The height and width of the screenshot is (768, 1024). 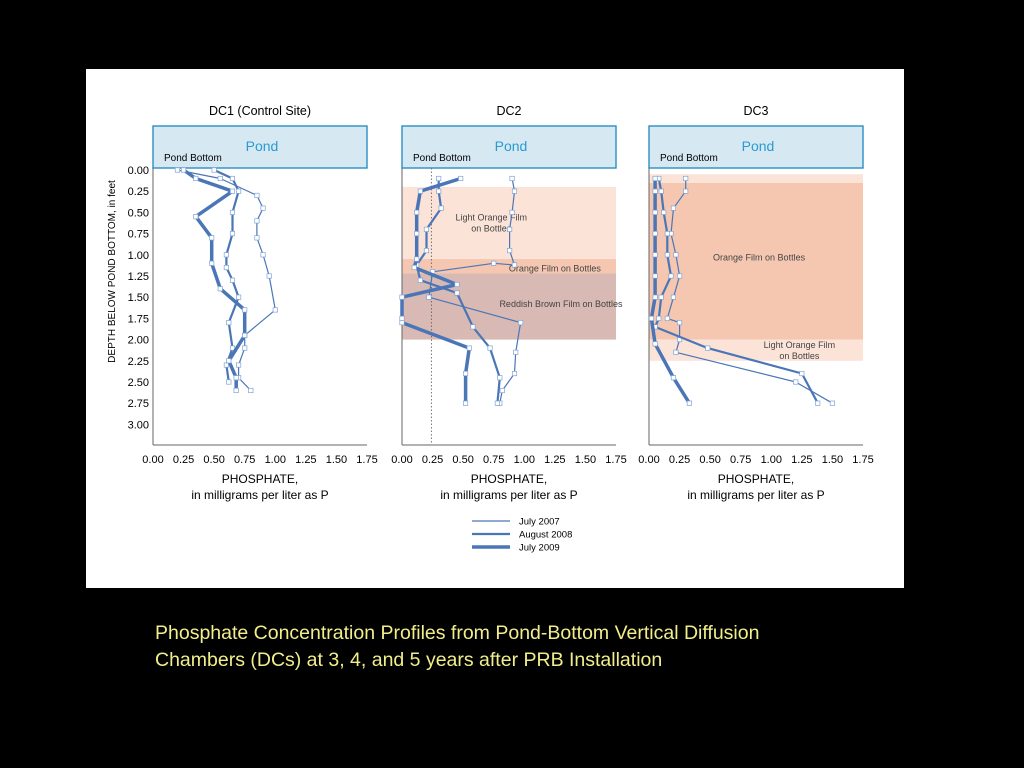 I want to click on y-tick-label: 0.25, so click(x=138, y=192).